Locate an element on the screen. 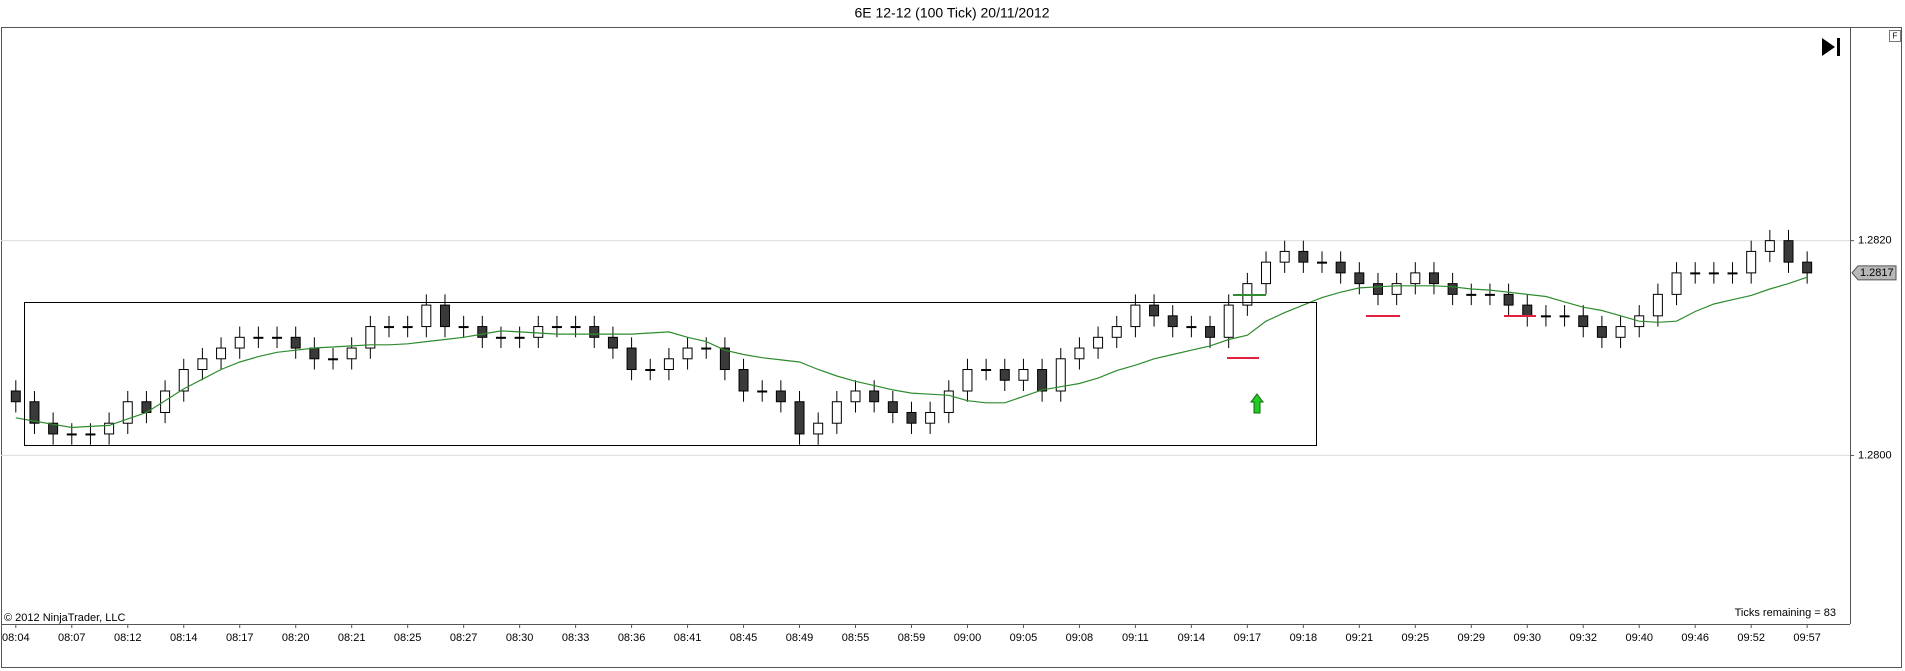 This screenshot has height=671, width=1905. x-tick-label: 08:12 is located at coordinates (128, 638).